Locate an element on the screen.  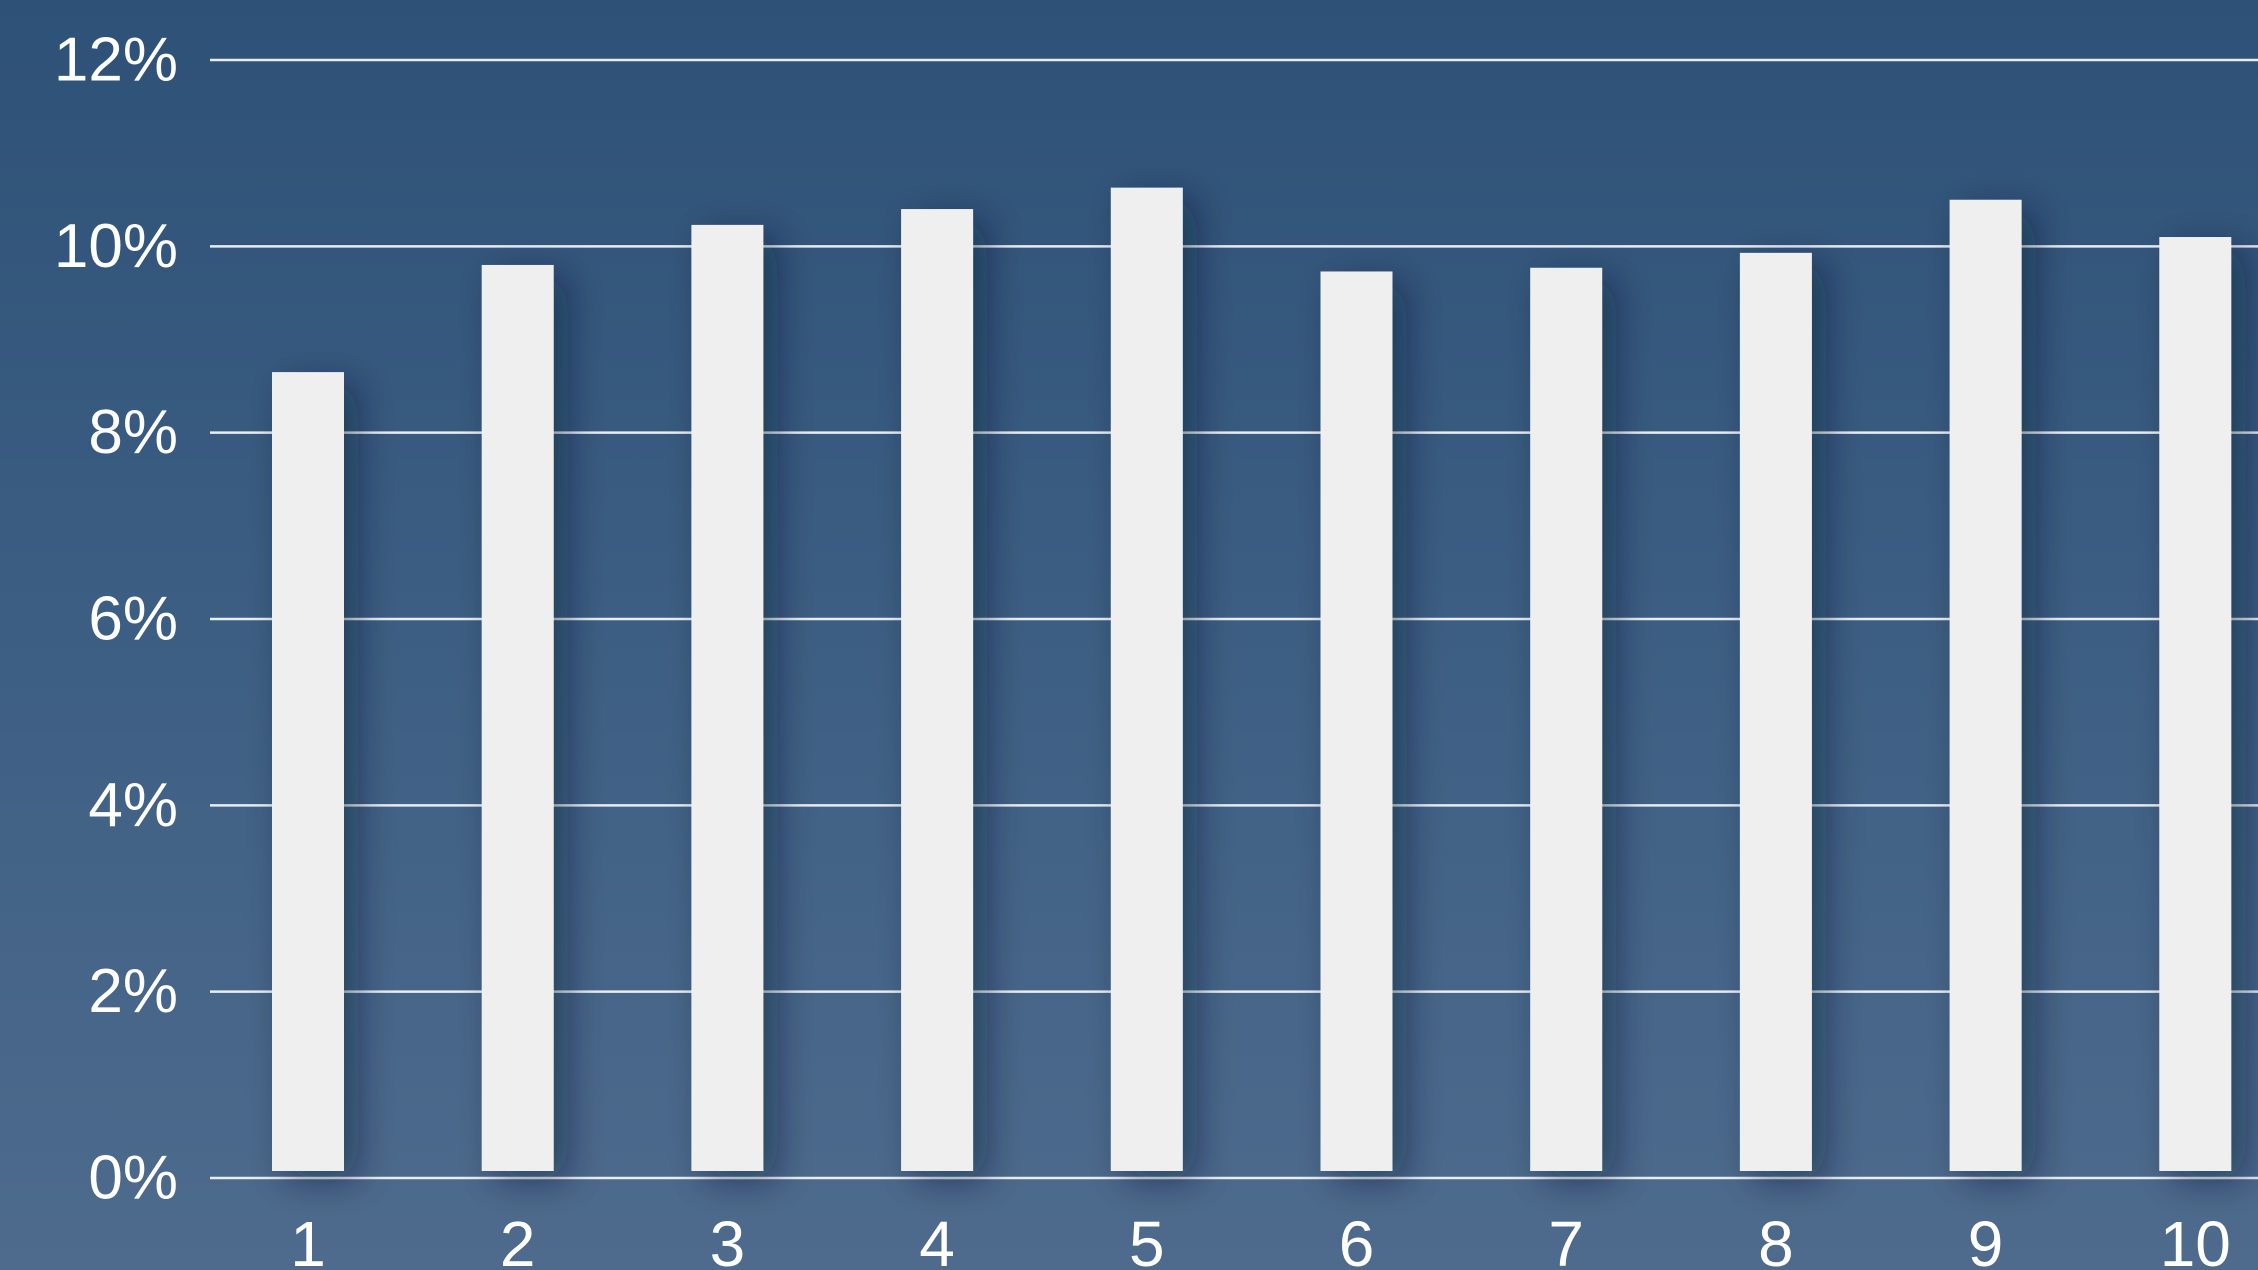
x-tick-label: 10 is located at coordinates (2195, 1239).